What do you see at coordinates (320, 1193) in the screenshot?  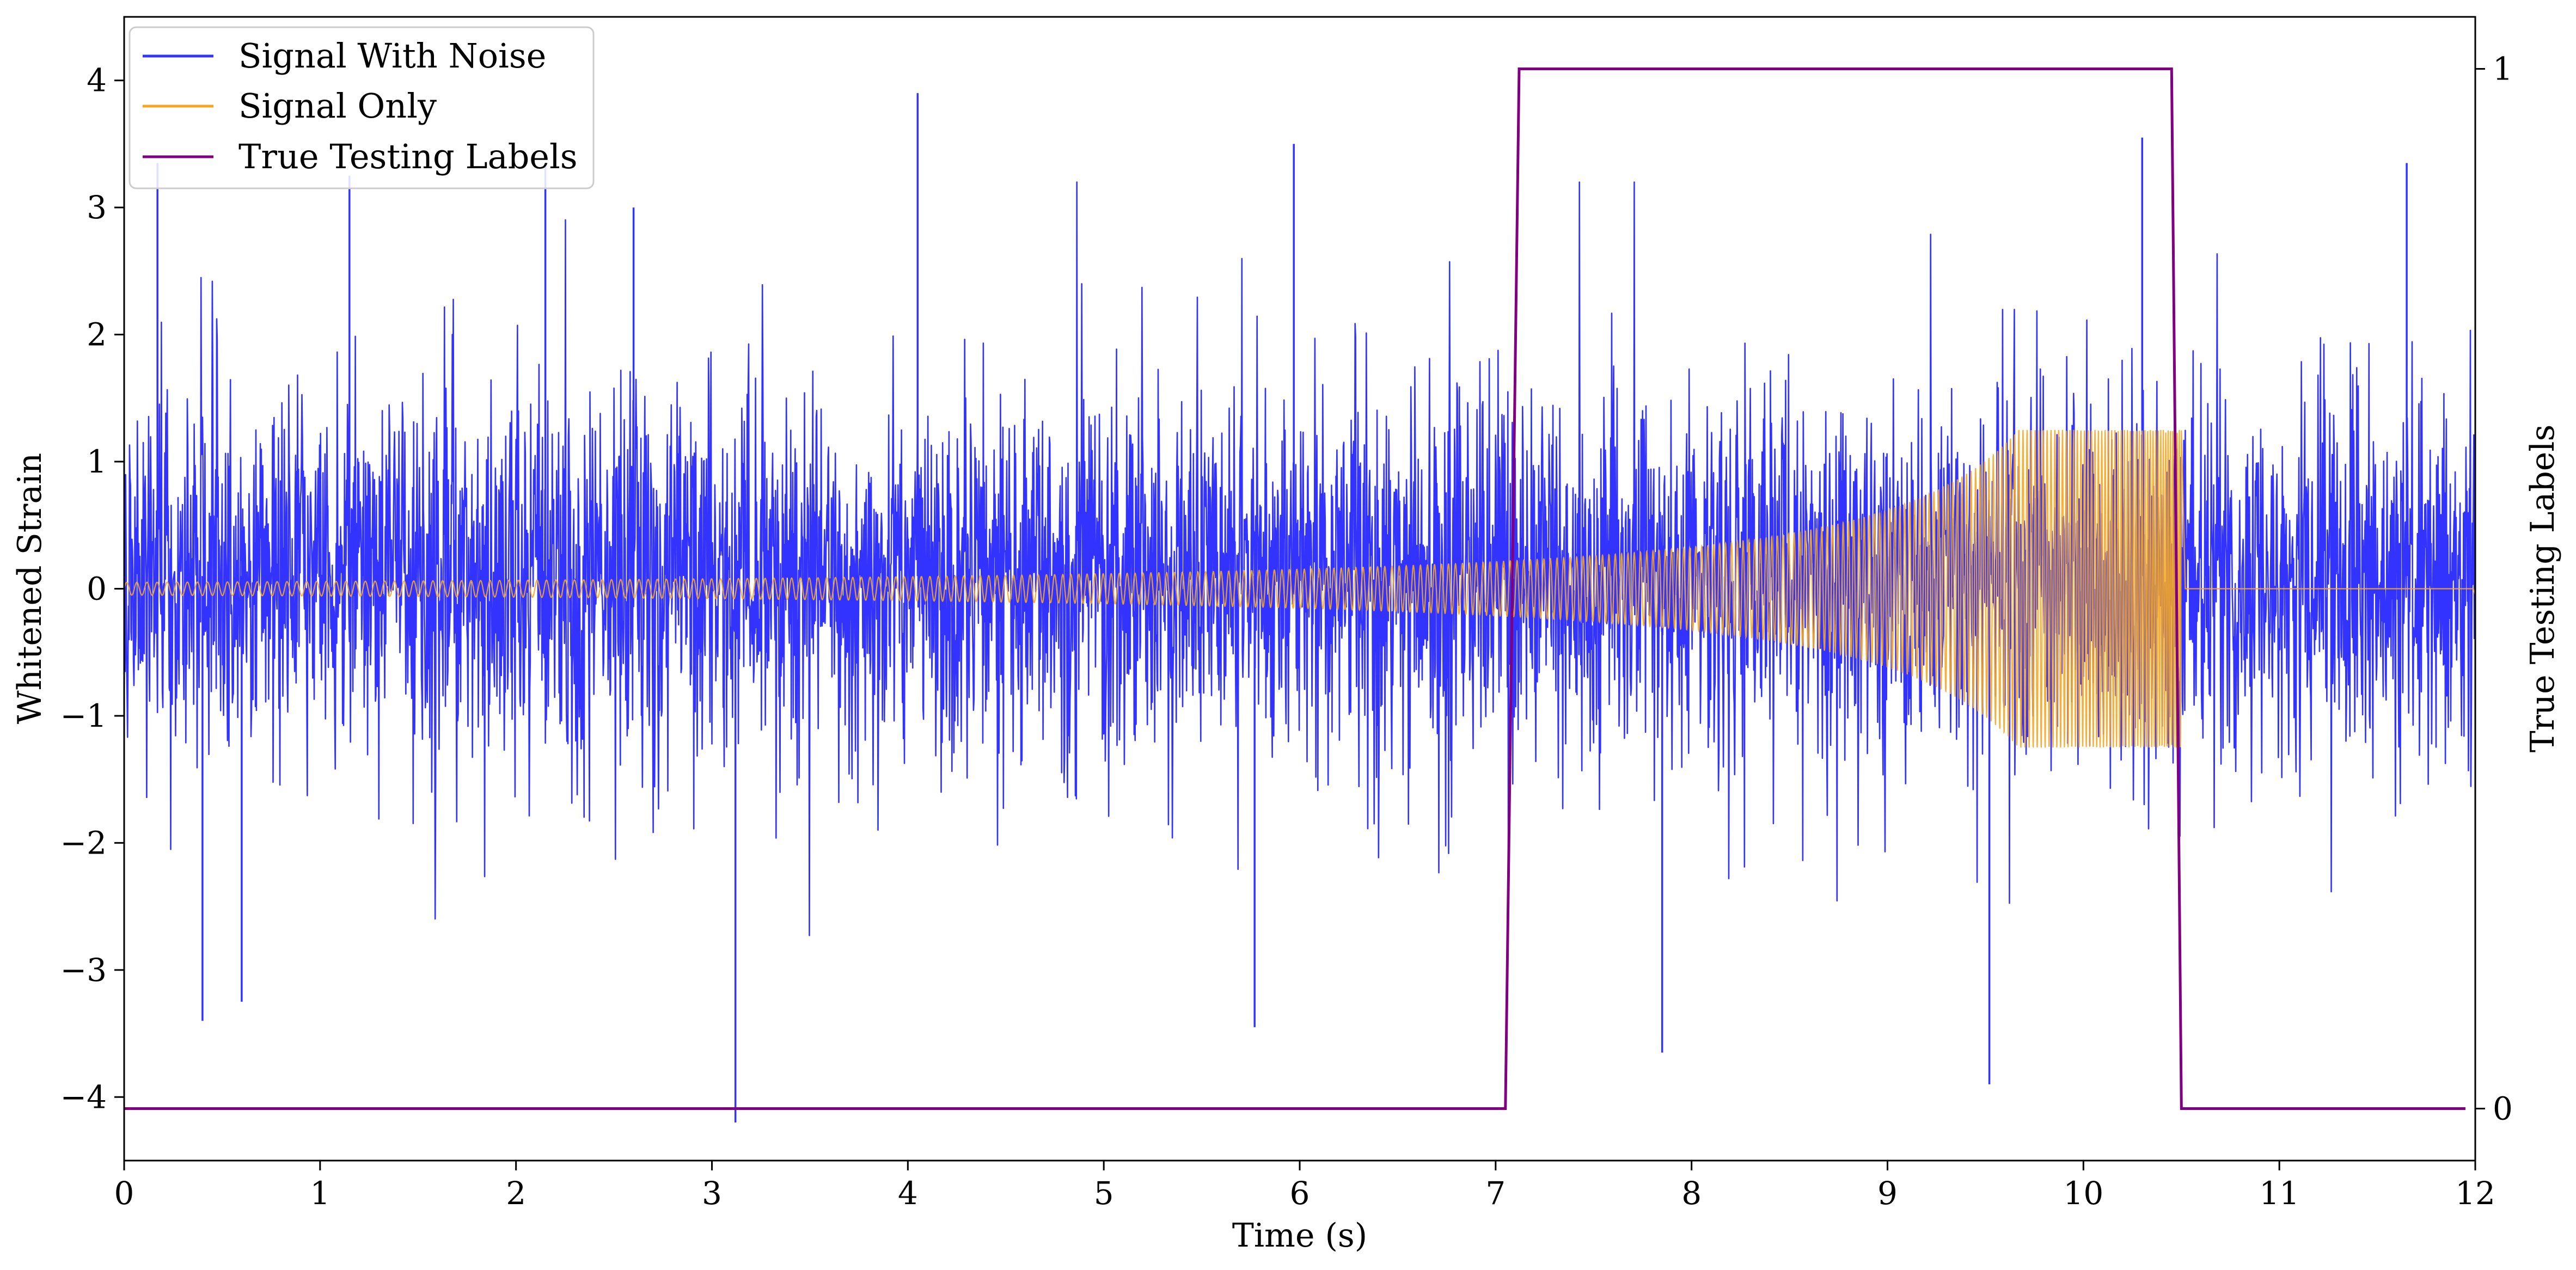 I see `x-tick-label-1: 1` at bounding box center [320, 1193].